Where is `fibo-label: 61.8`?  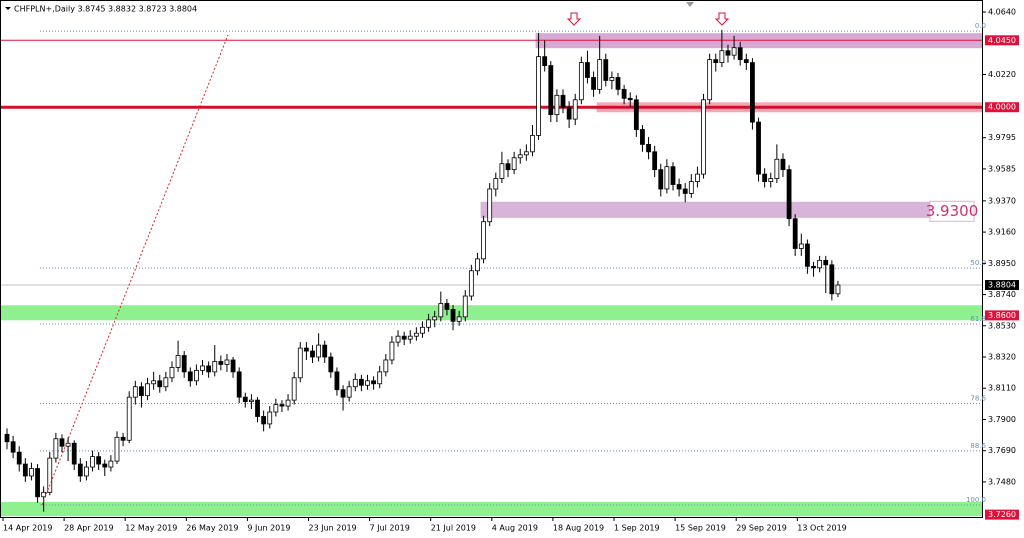 fibo-label: 61.8 is located at coordinates (978, 319).